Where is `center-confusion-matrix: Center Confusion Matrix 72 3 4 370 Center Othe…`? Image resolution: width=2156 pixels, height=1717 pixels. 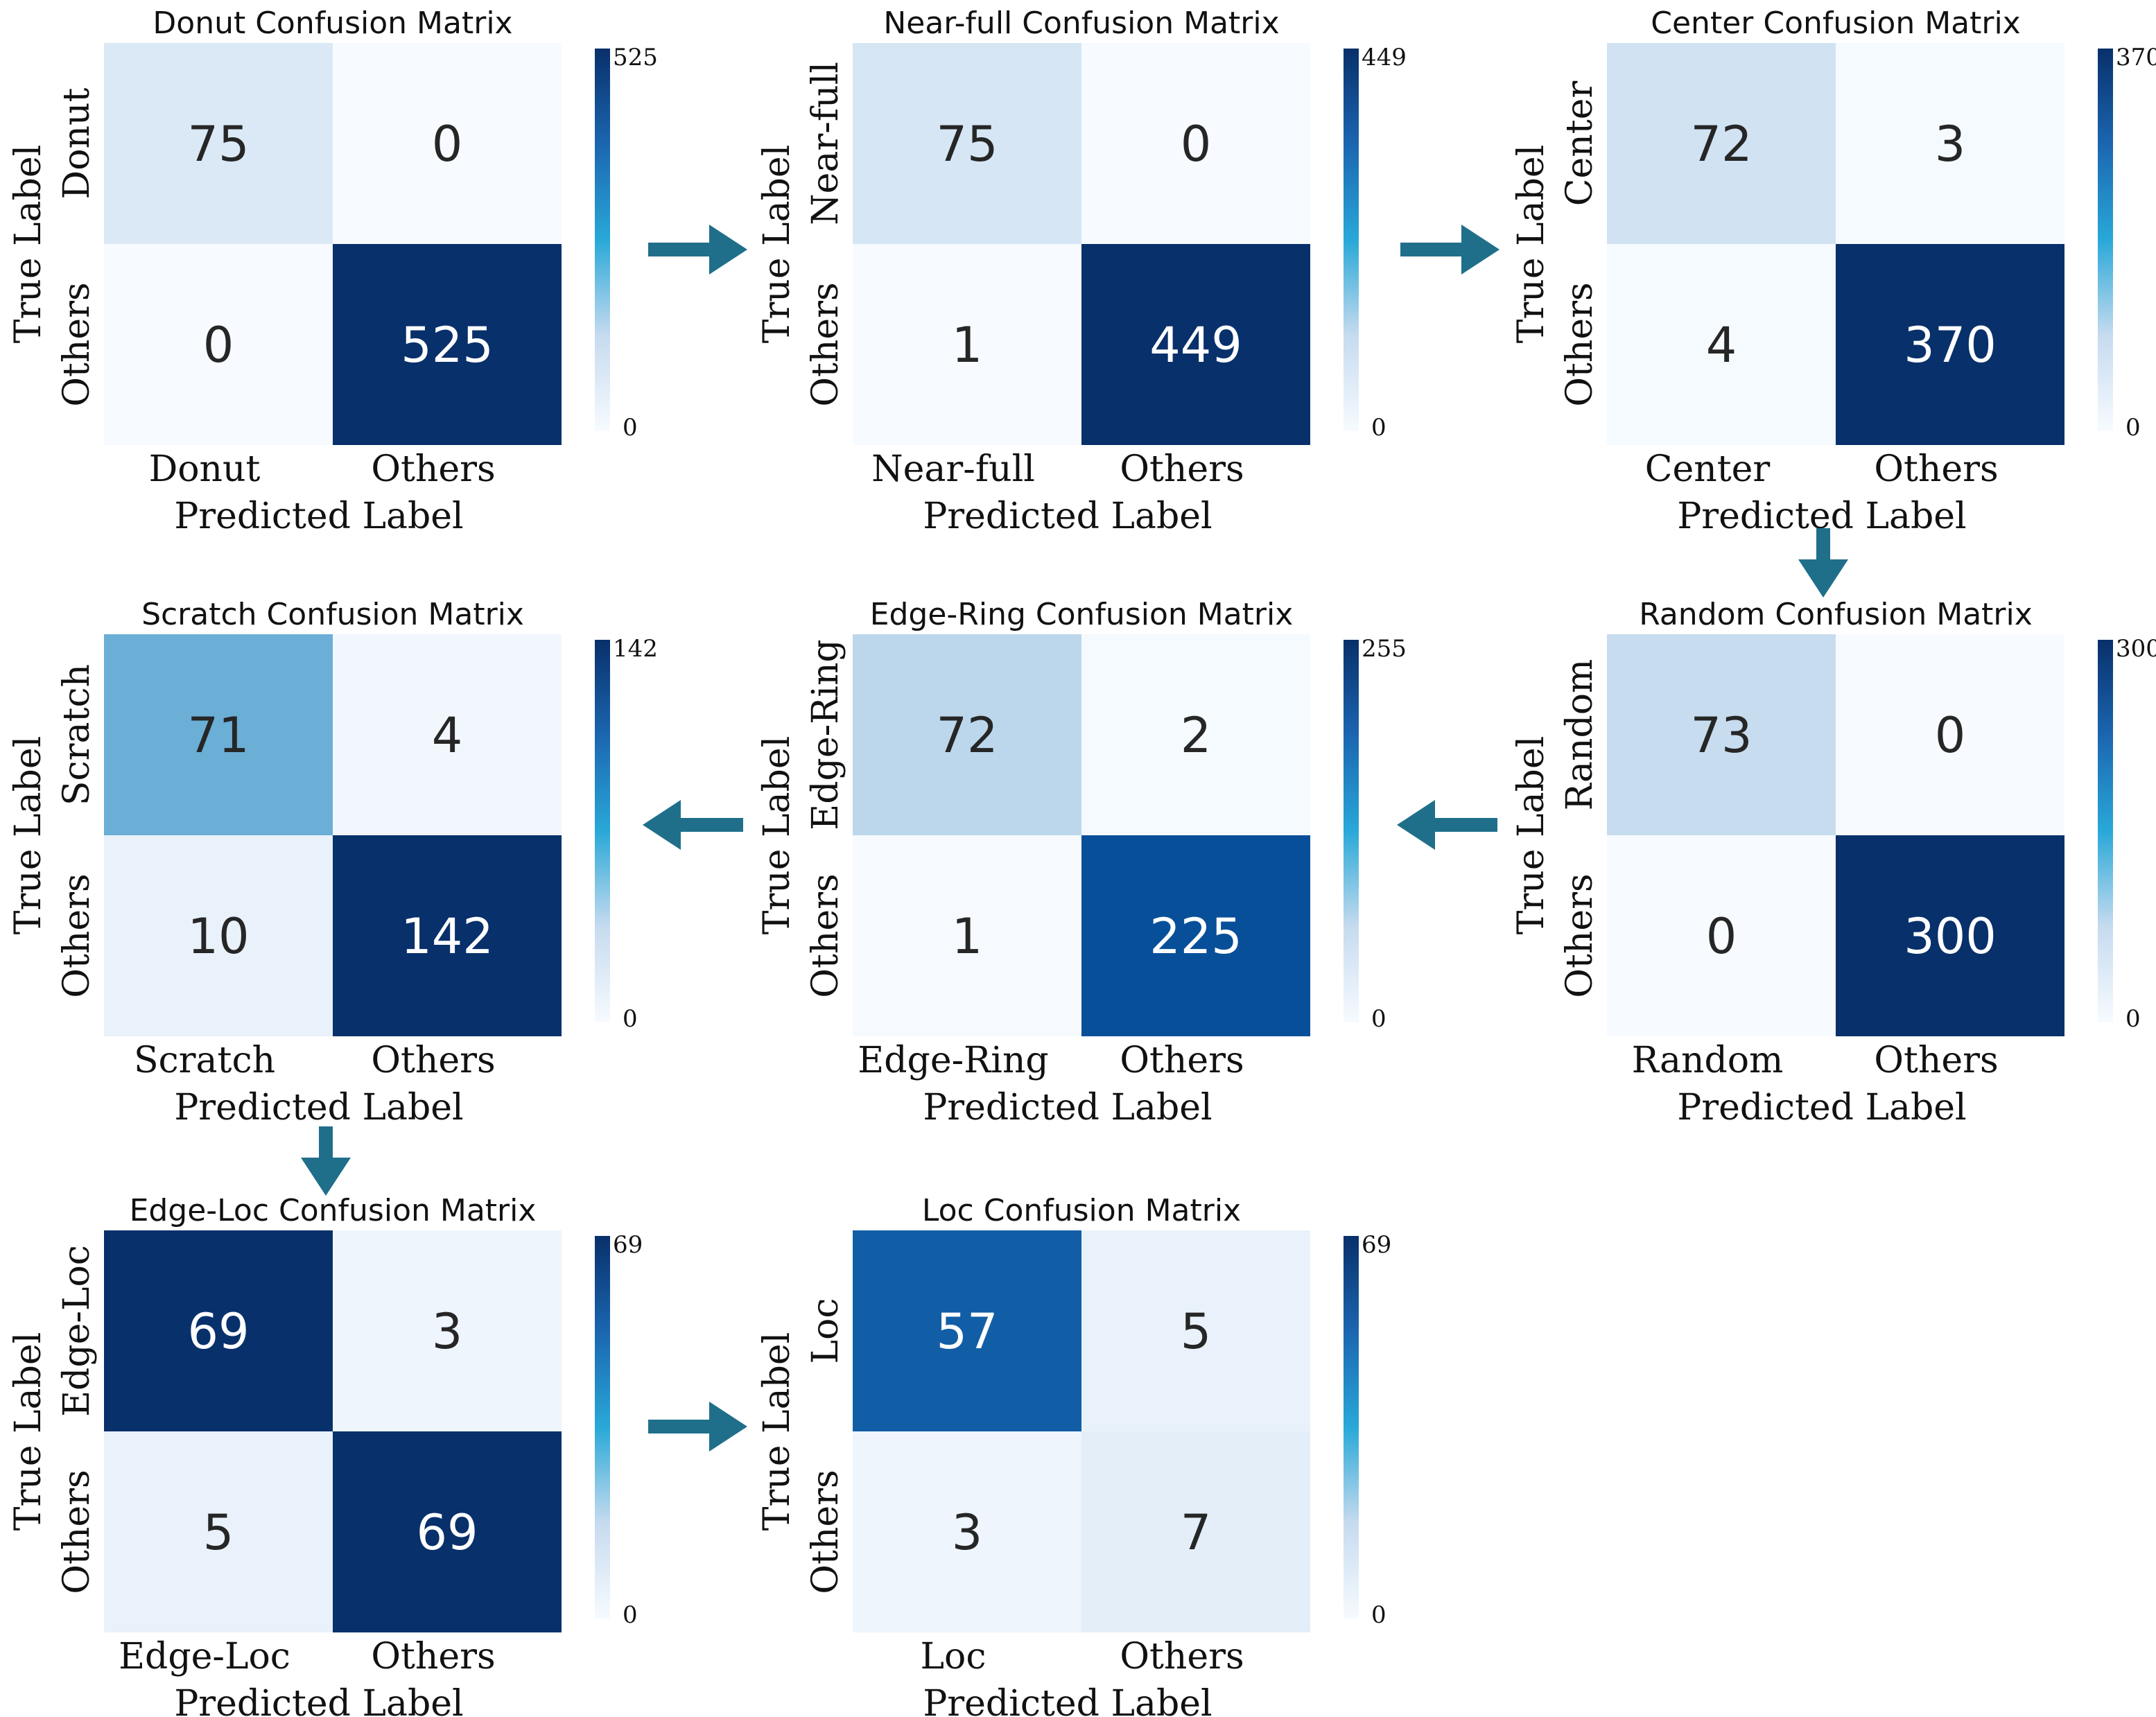
center-confusion-matrix: Center Confusion Matrix 72 3 4 370 Center Othe… is located at coordinates (1834, 271).